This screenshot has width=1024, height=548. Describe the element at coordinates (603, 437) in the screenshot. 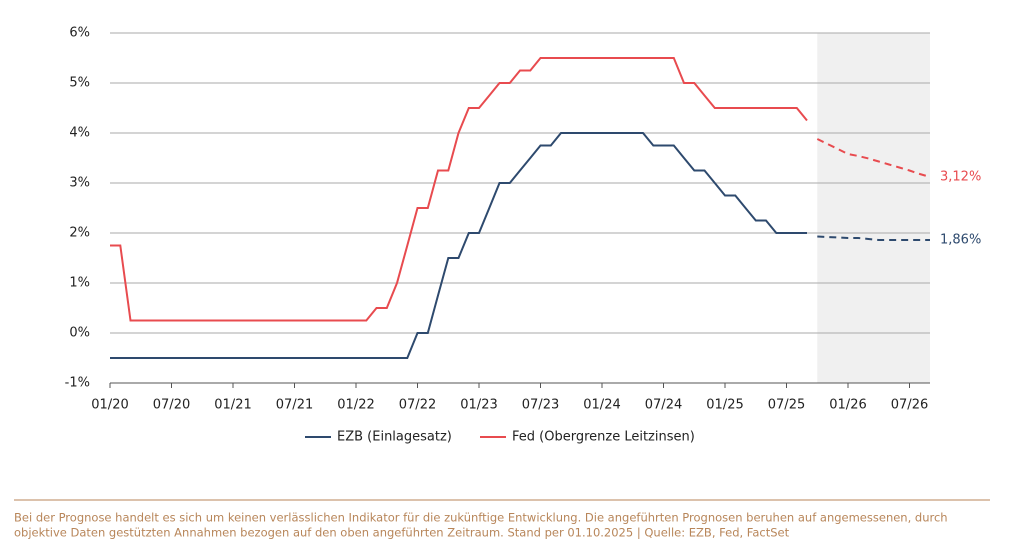

I see `legend-label: Fed (Obergrenze Leitzinsen)` at that location.